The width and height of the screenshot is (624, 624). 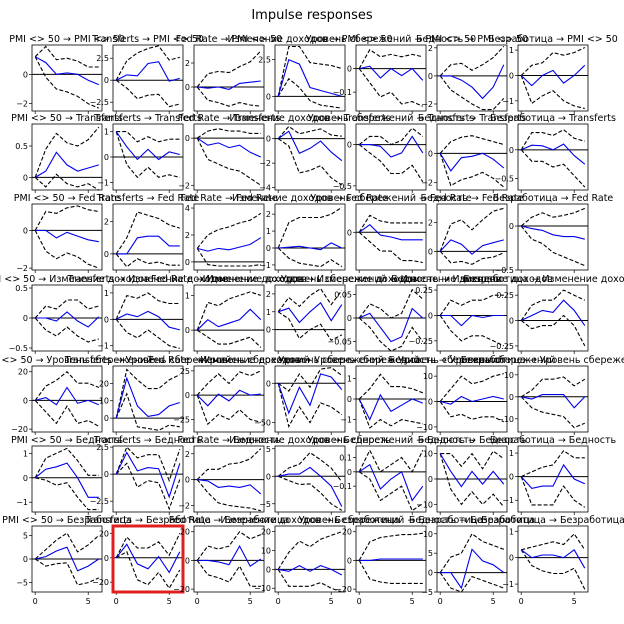 I want to click on y-tick-label: −20, so click(x=19, y=429).